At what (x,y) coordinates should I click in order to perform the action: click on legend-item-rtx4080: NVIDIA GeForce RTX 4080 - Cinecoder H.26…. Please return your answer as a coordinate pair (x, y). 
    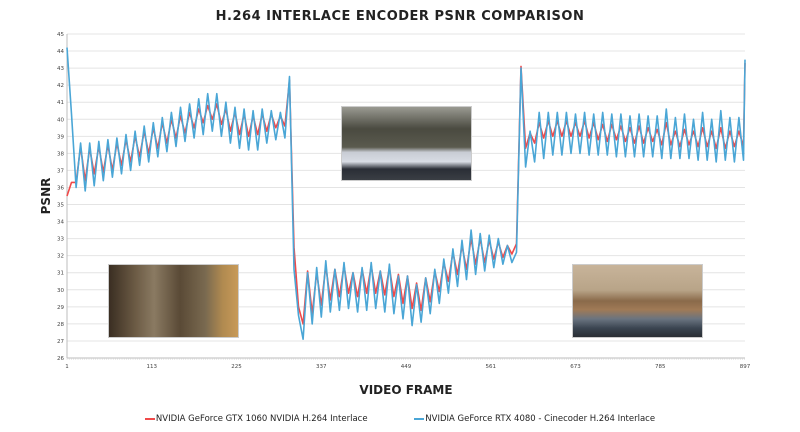
    Looking at the image, I should click on (534, 419).